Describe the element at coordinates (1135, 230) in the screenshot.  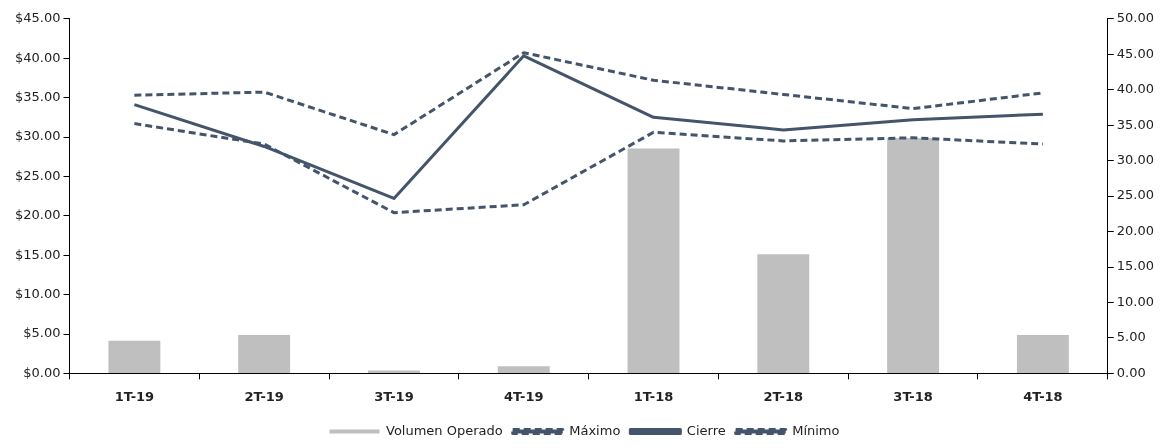
I see `y2-tick-label: 20.00` at that location.